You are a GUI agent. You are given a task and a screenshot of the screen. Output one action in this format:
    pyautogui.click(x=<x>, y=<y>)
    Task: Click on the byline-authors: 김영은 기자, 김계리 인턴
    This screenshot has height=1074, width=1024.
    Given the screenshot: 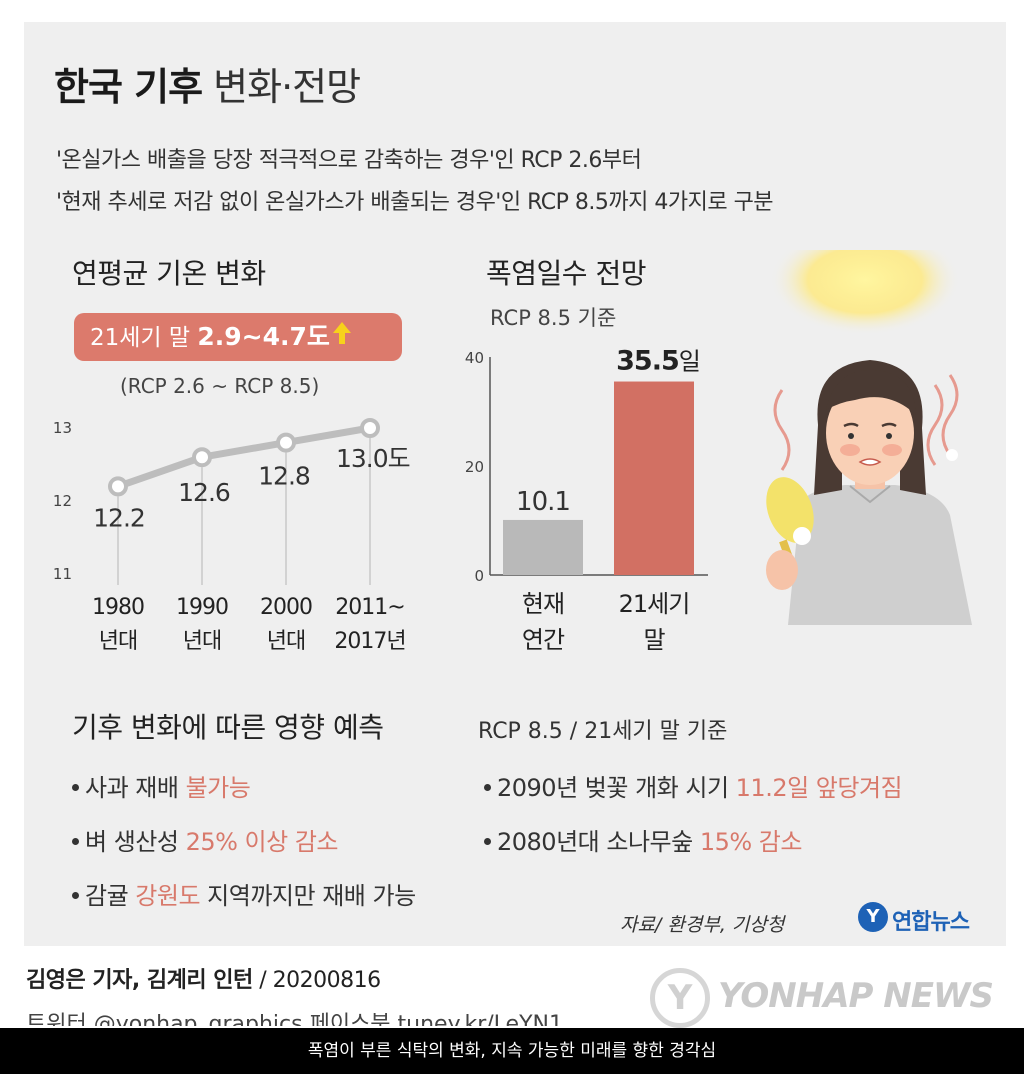 What is the action you would take?
    pyautogui.click(x=139, y=980)
    